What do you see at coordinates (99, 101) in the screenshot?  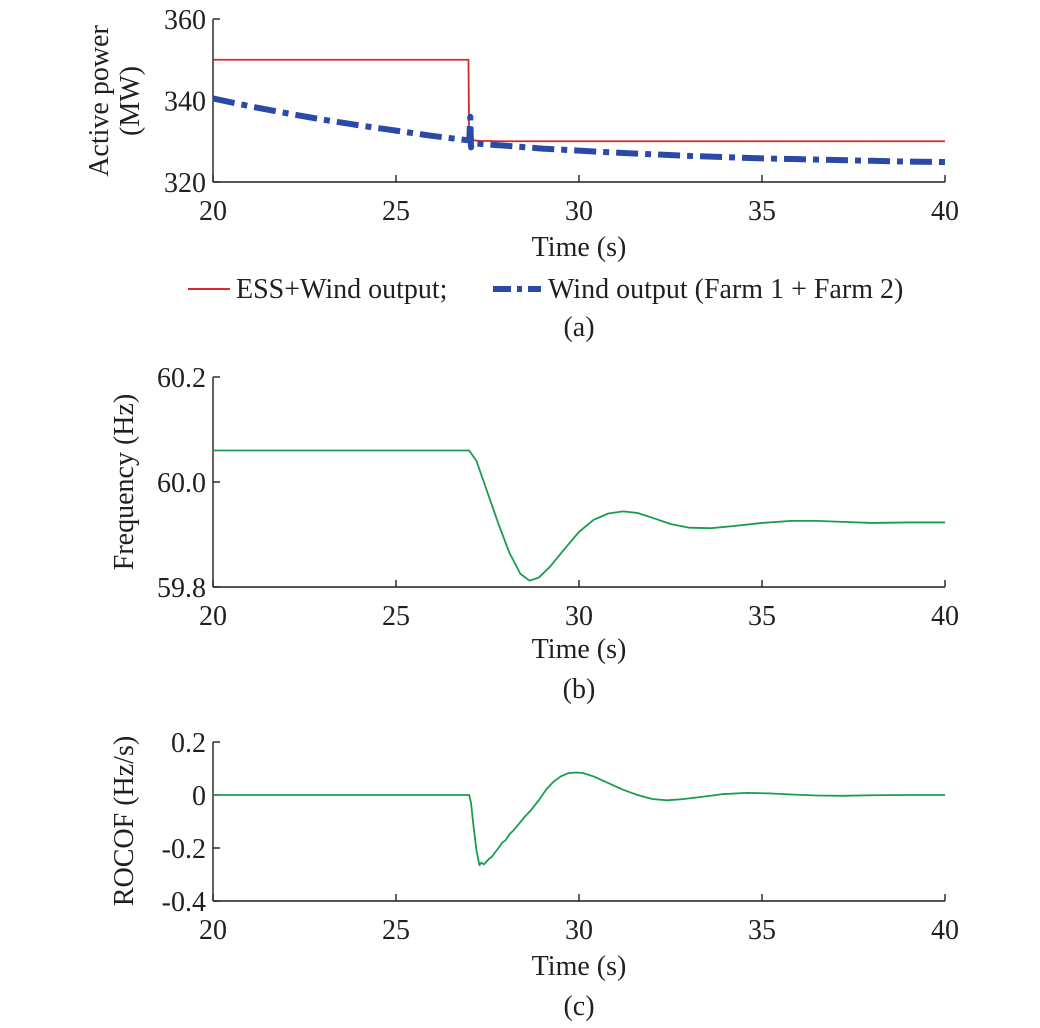 I see `panel-a-ylabel-line-1: Active power` at bounding box center [99, 101].